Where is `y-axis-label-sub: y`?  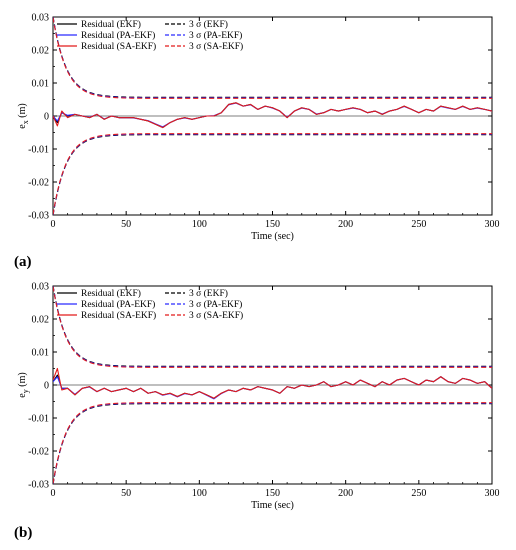 y-axis-label-sub: y is located at coordinates (25, 391).